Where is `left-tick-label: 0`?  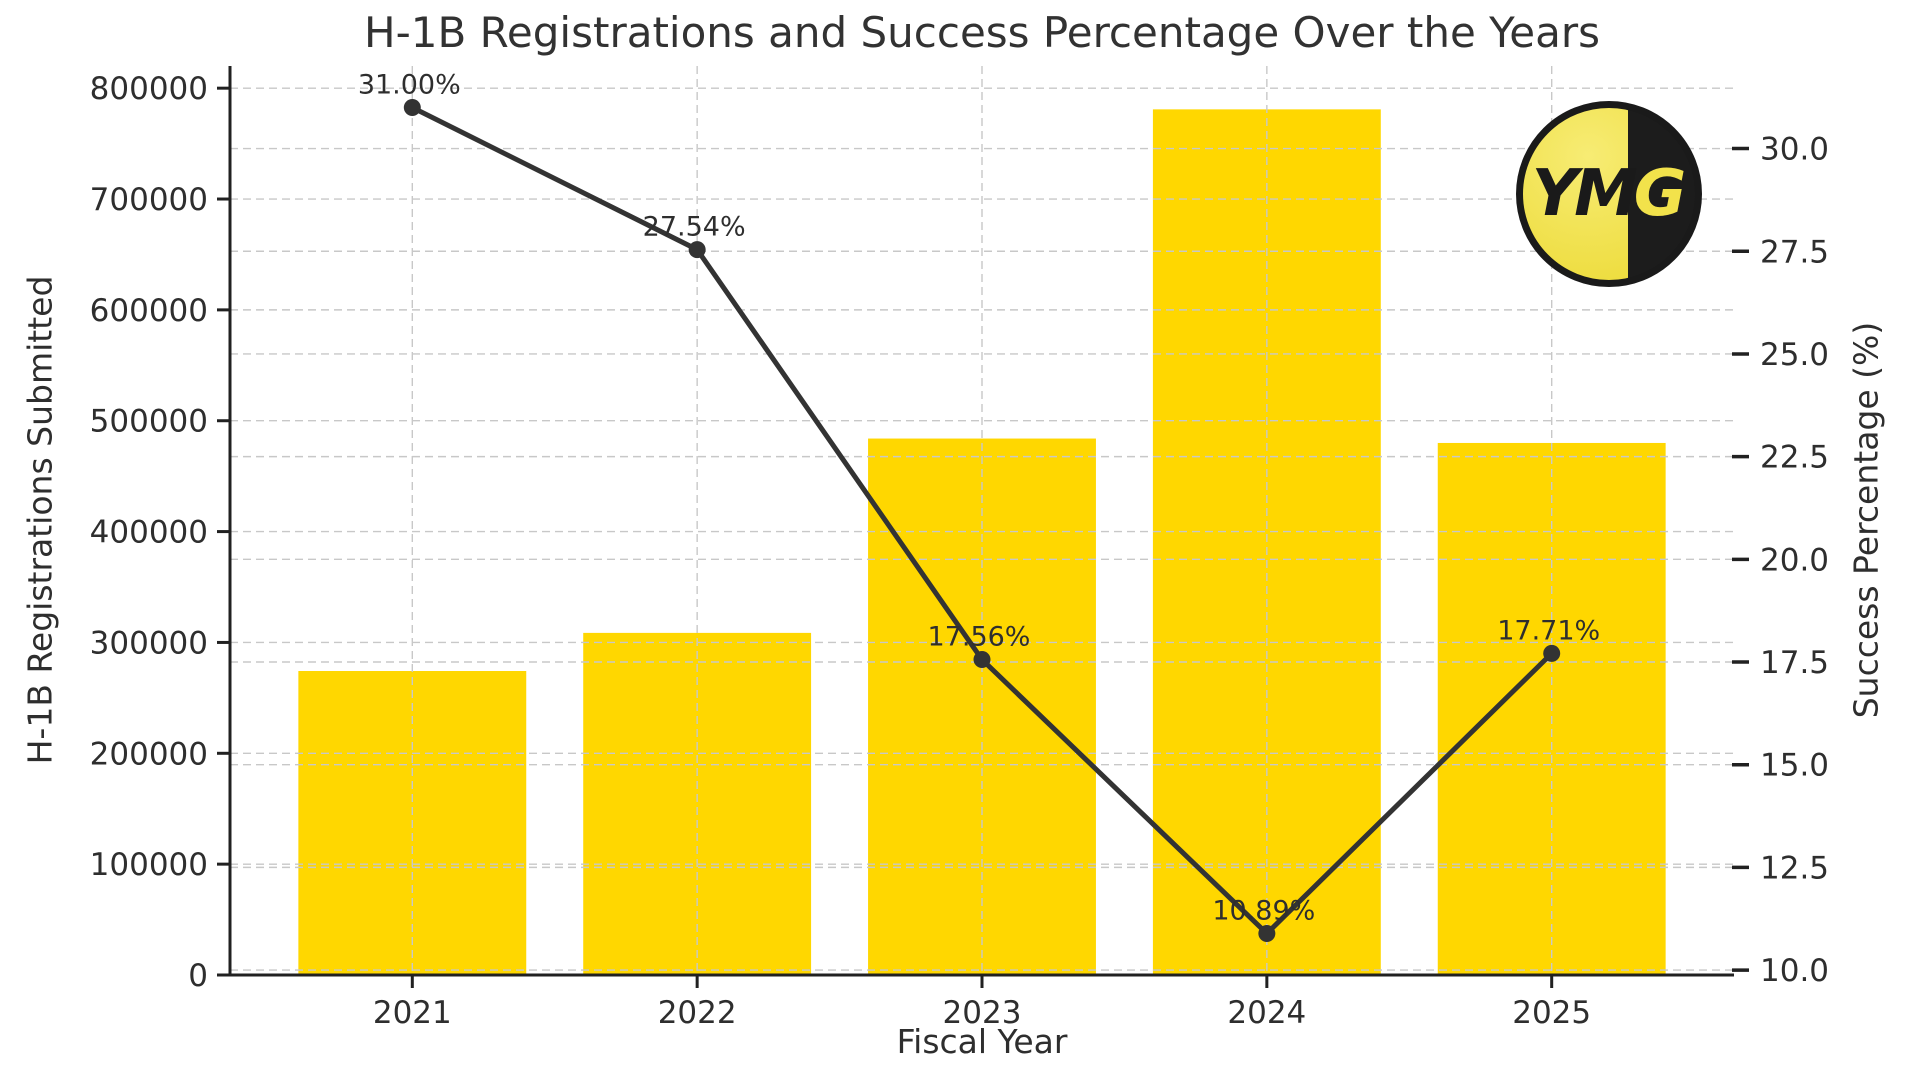
left-tick-label: 0 is located at coordinates (198, 976).